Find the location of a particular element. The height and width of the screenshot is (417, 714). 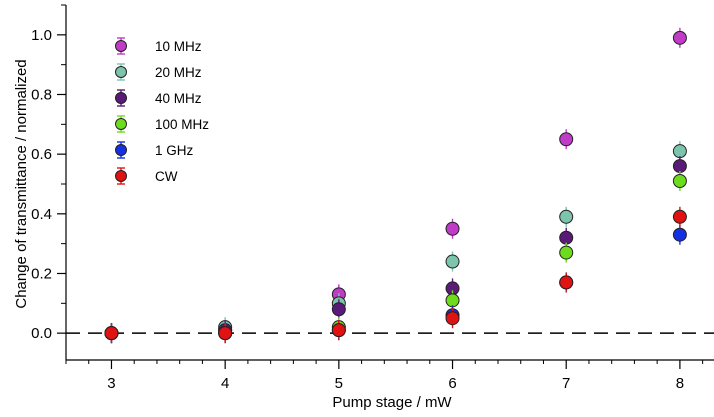

legend-label: 20 MHz is located at coordinates (178, 72).